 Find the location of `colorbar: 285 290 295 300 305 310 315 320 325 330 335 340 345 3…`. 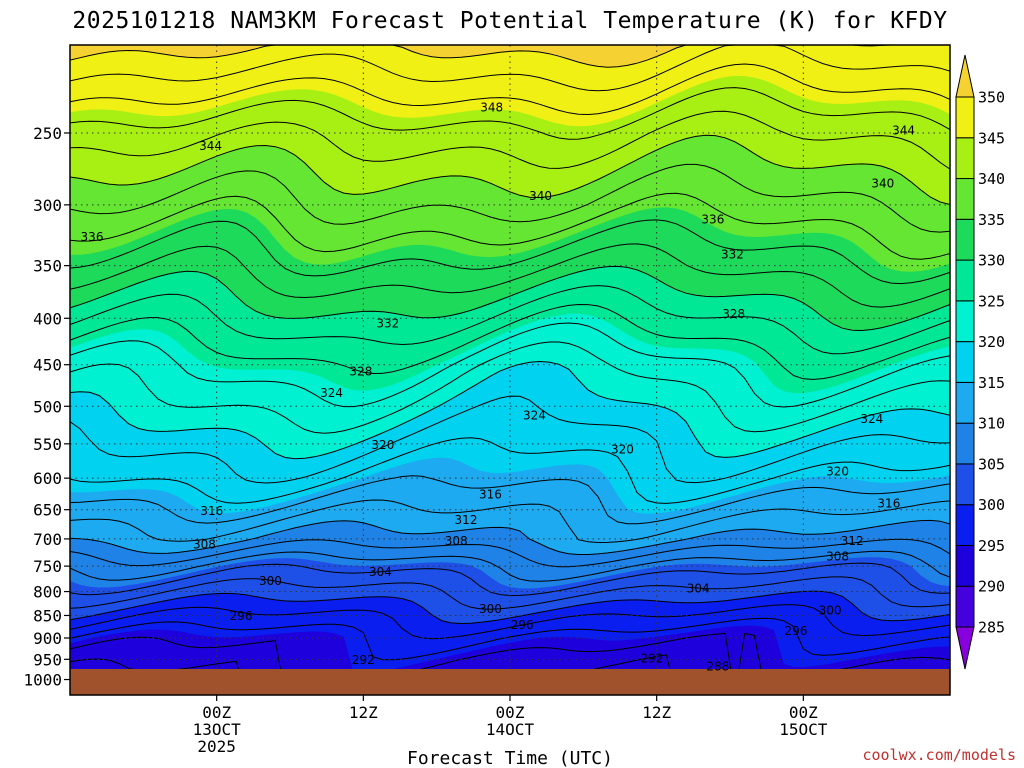

colorbar: 285 290 295 300 305 310 315 320 325 330 335 340 345 3… is located at coordinates (980, 362).